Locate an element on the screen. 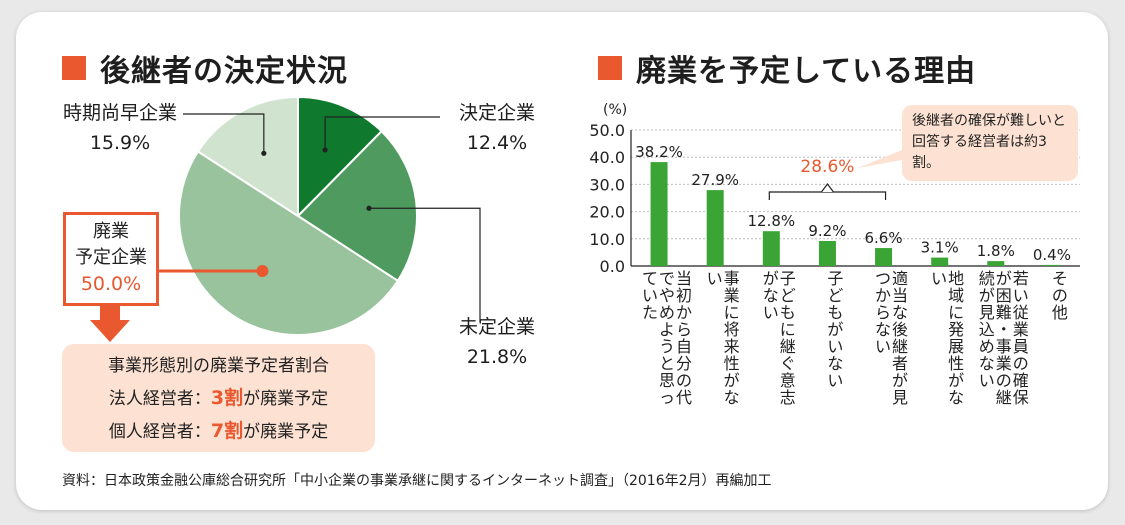  pie-slice-kettei is located at coordinates (340, 157).